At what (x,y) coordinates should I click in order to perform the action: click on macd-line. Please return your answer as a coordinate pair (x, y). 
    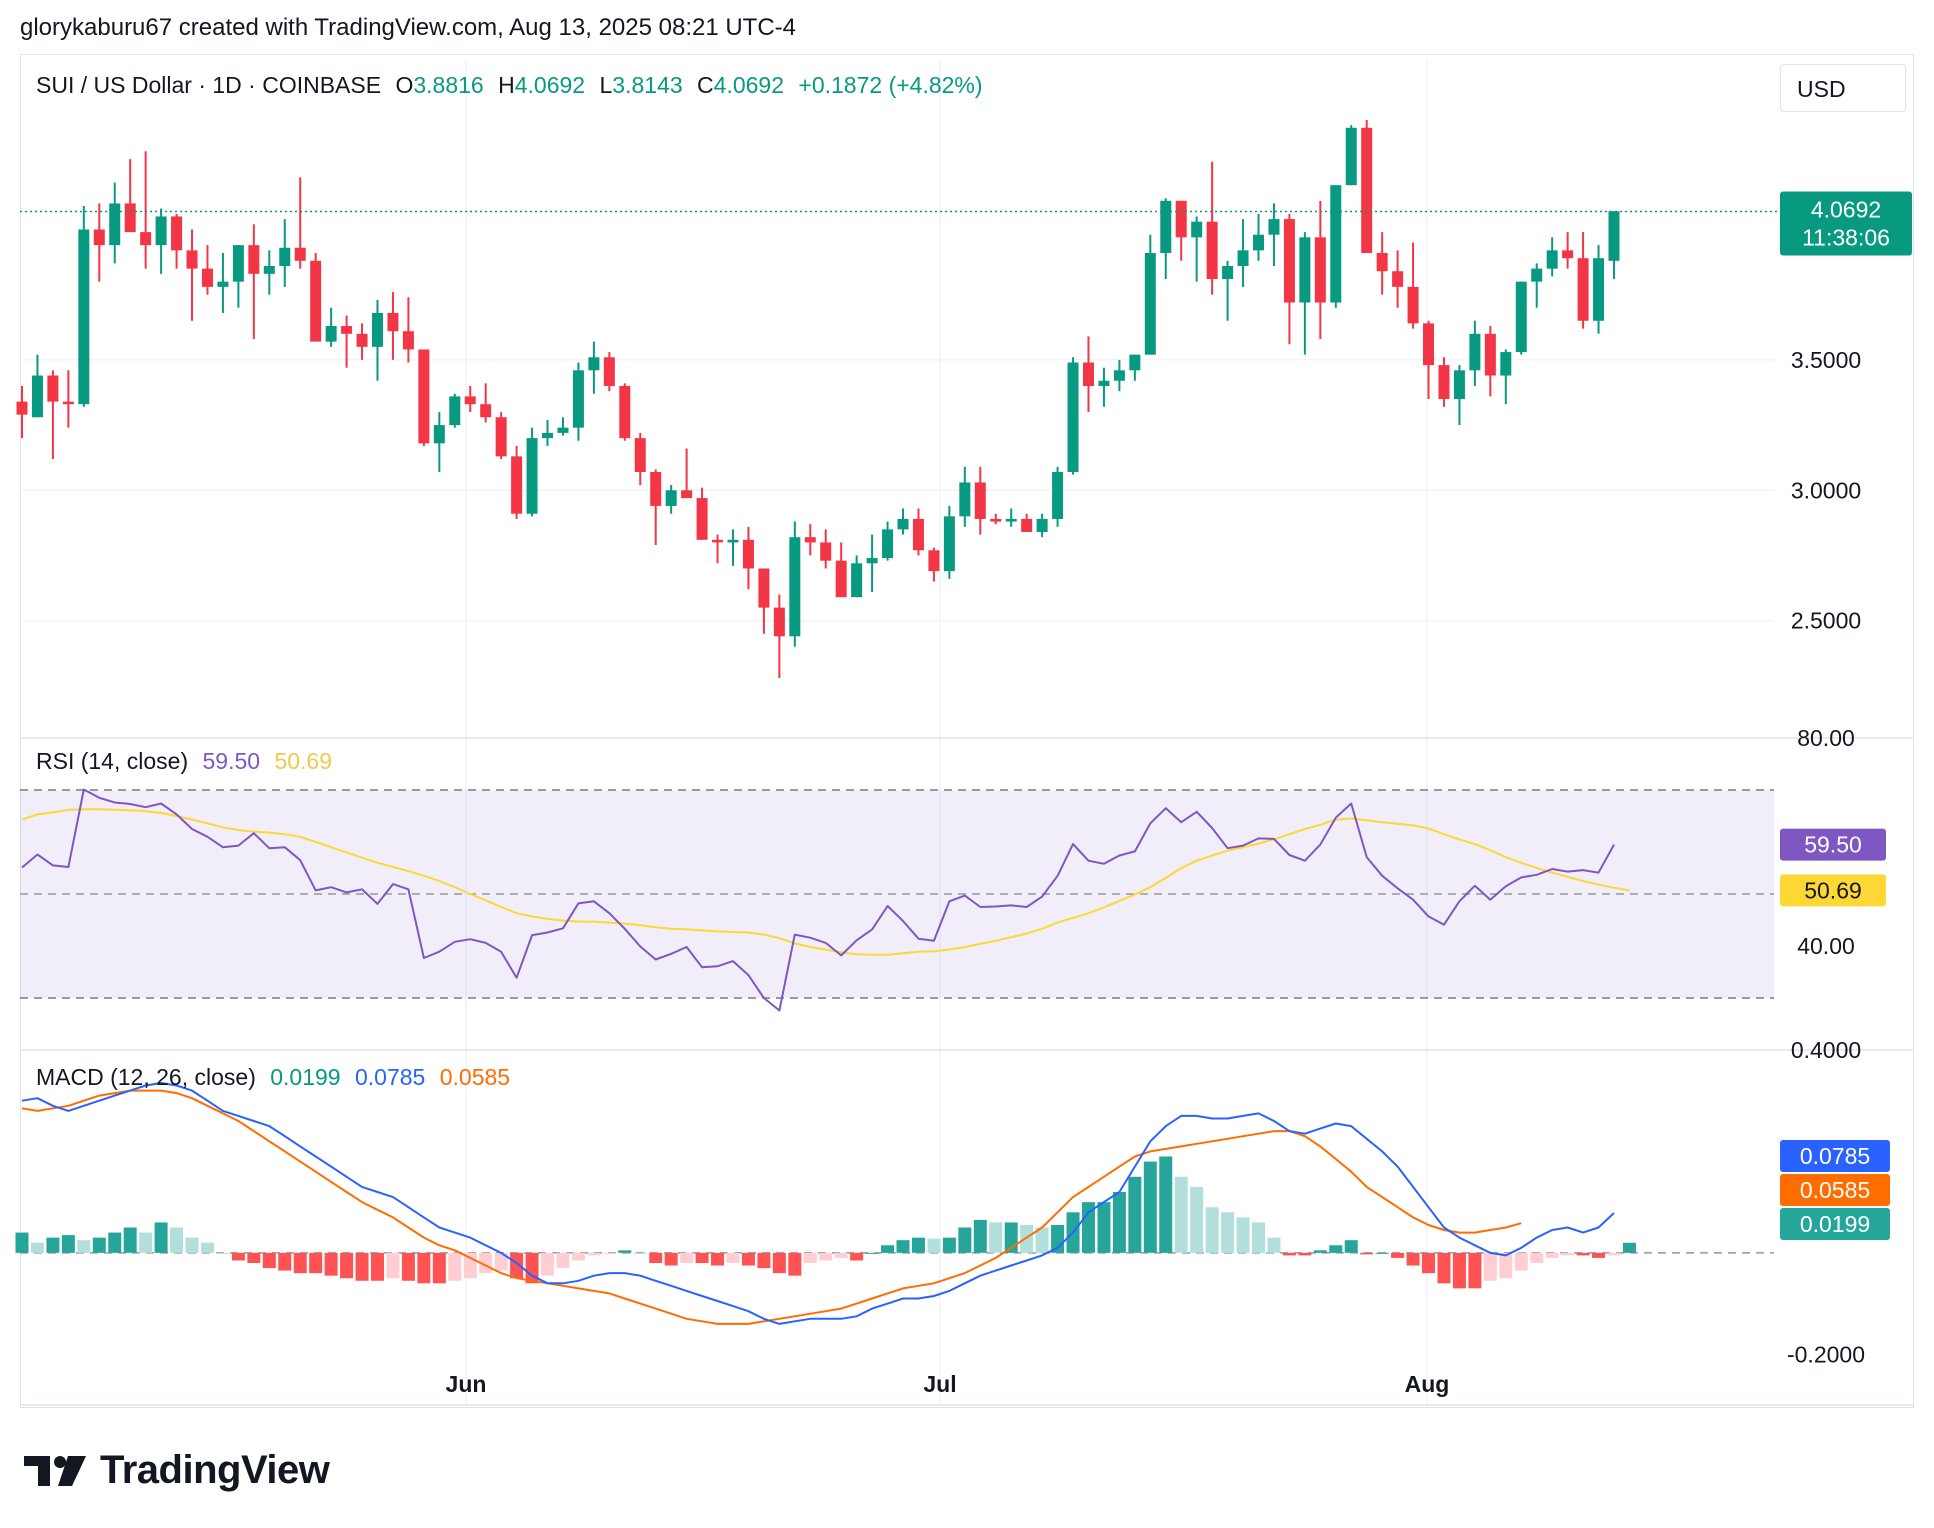
    Looking at the image, I should click on (818, 1203).